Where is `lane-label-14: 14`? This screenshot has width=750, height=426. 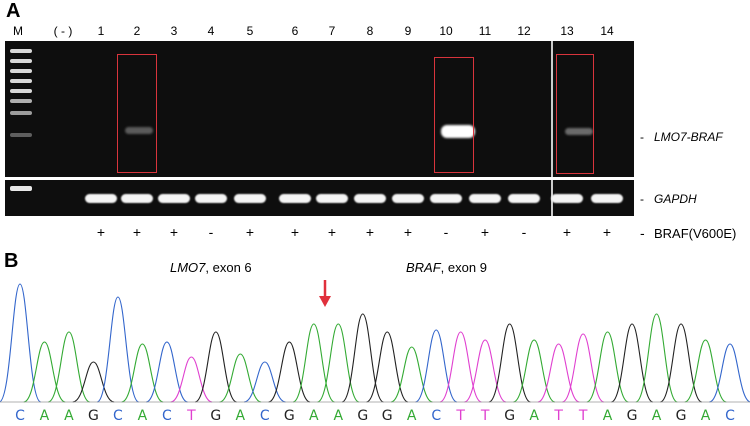
lane-label-14: 14 is located at coordinates (607, 31).